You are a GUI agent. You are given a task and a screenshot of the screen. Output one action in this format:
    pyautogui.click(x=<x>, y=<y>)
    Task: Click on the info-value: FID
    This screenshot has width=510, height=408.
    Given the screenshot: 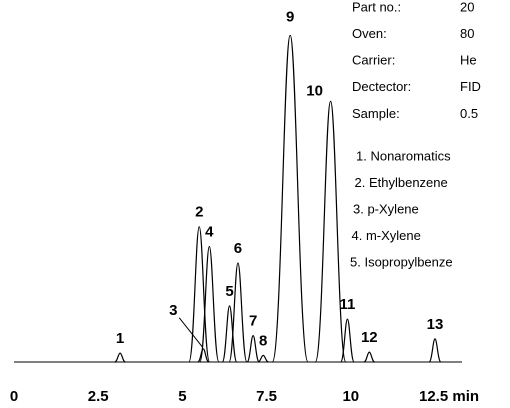 What is the action you would take?
    pyautogui.click(x=470, y=86)
    